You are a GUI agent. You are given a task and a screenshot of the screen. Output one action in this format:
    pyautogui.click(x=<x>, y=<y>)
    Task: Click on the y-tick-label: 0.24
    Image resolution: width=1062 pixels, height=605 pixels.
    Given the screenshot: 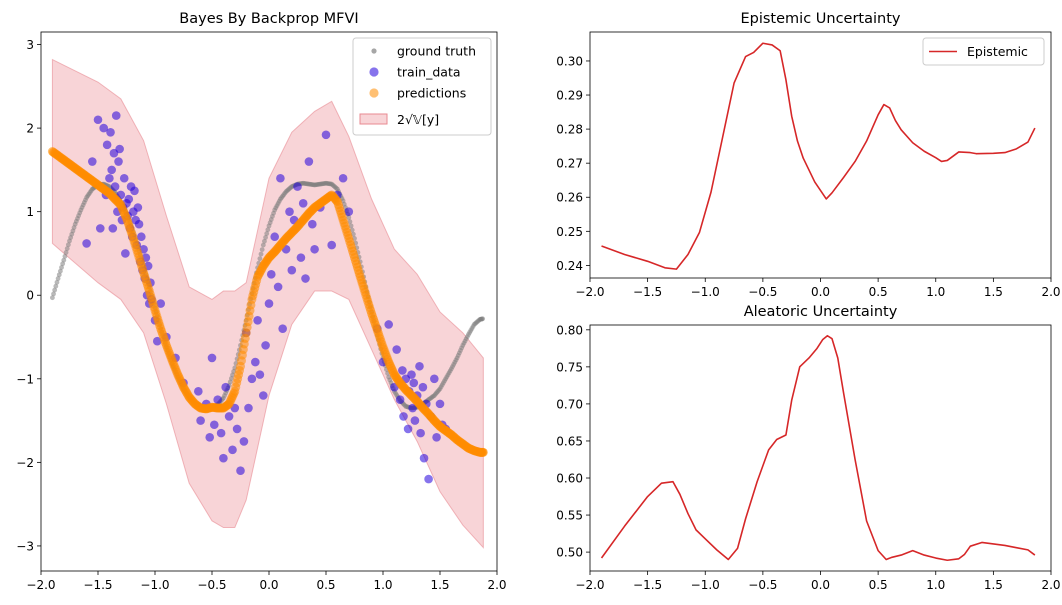 What is the action you would take?
    pyautogui.click(x=569, y=266)
    